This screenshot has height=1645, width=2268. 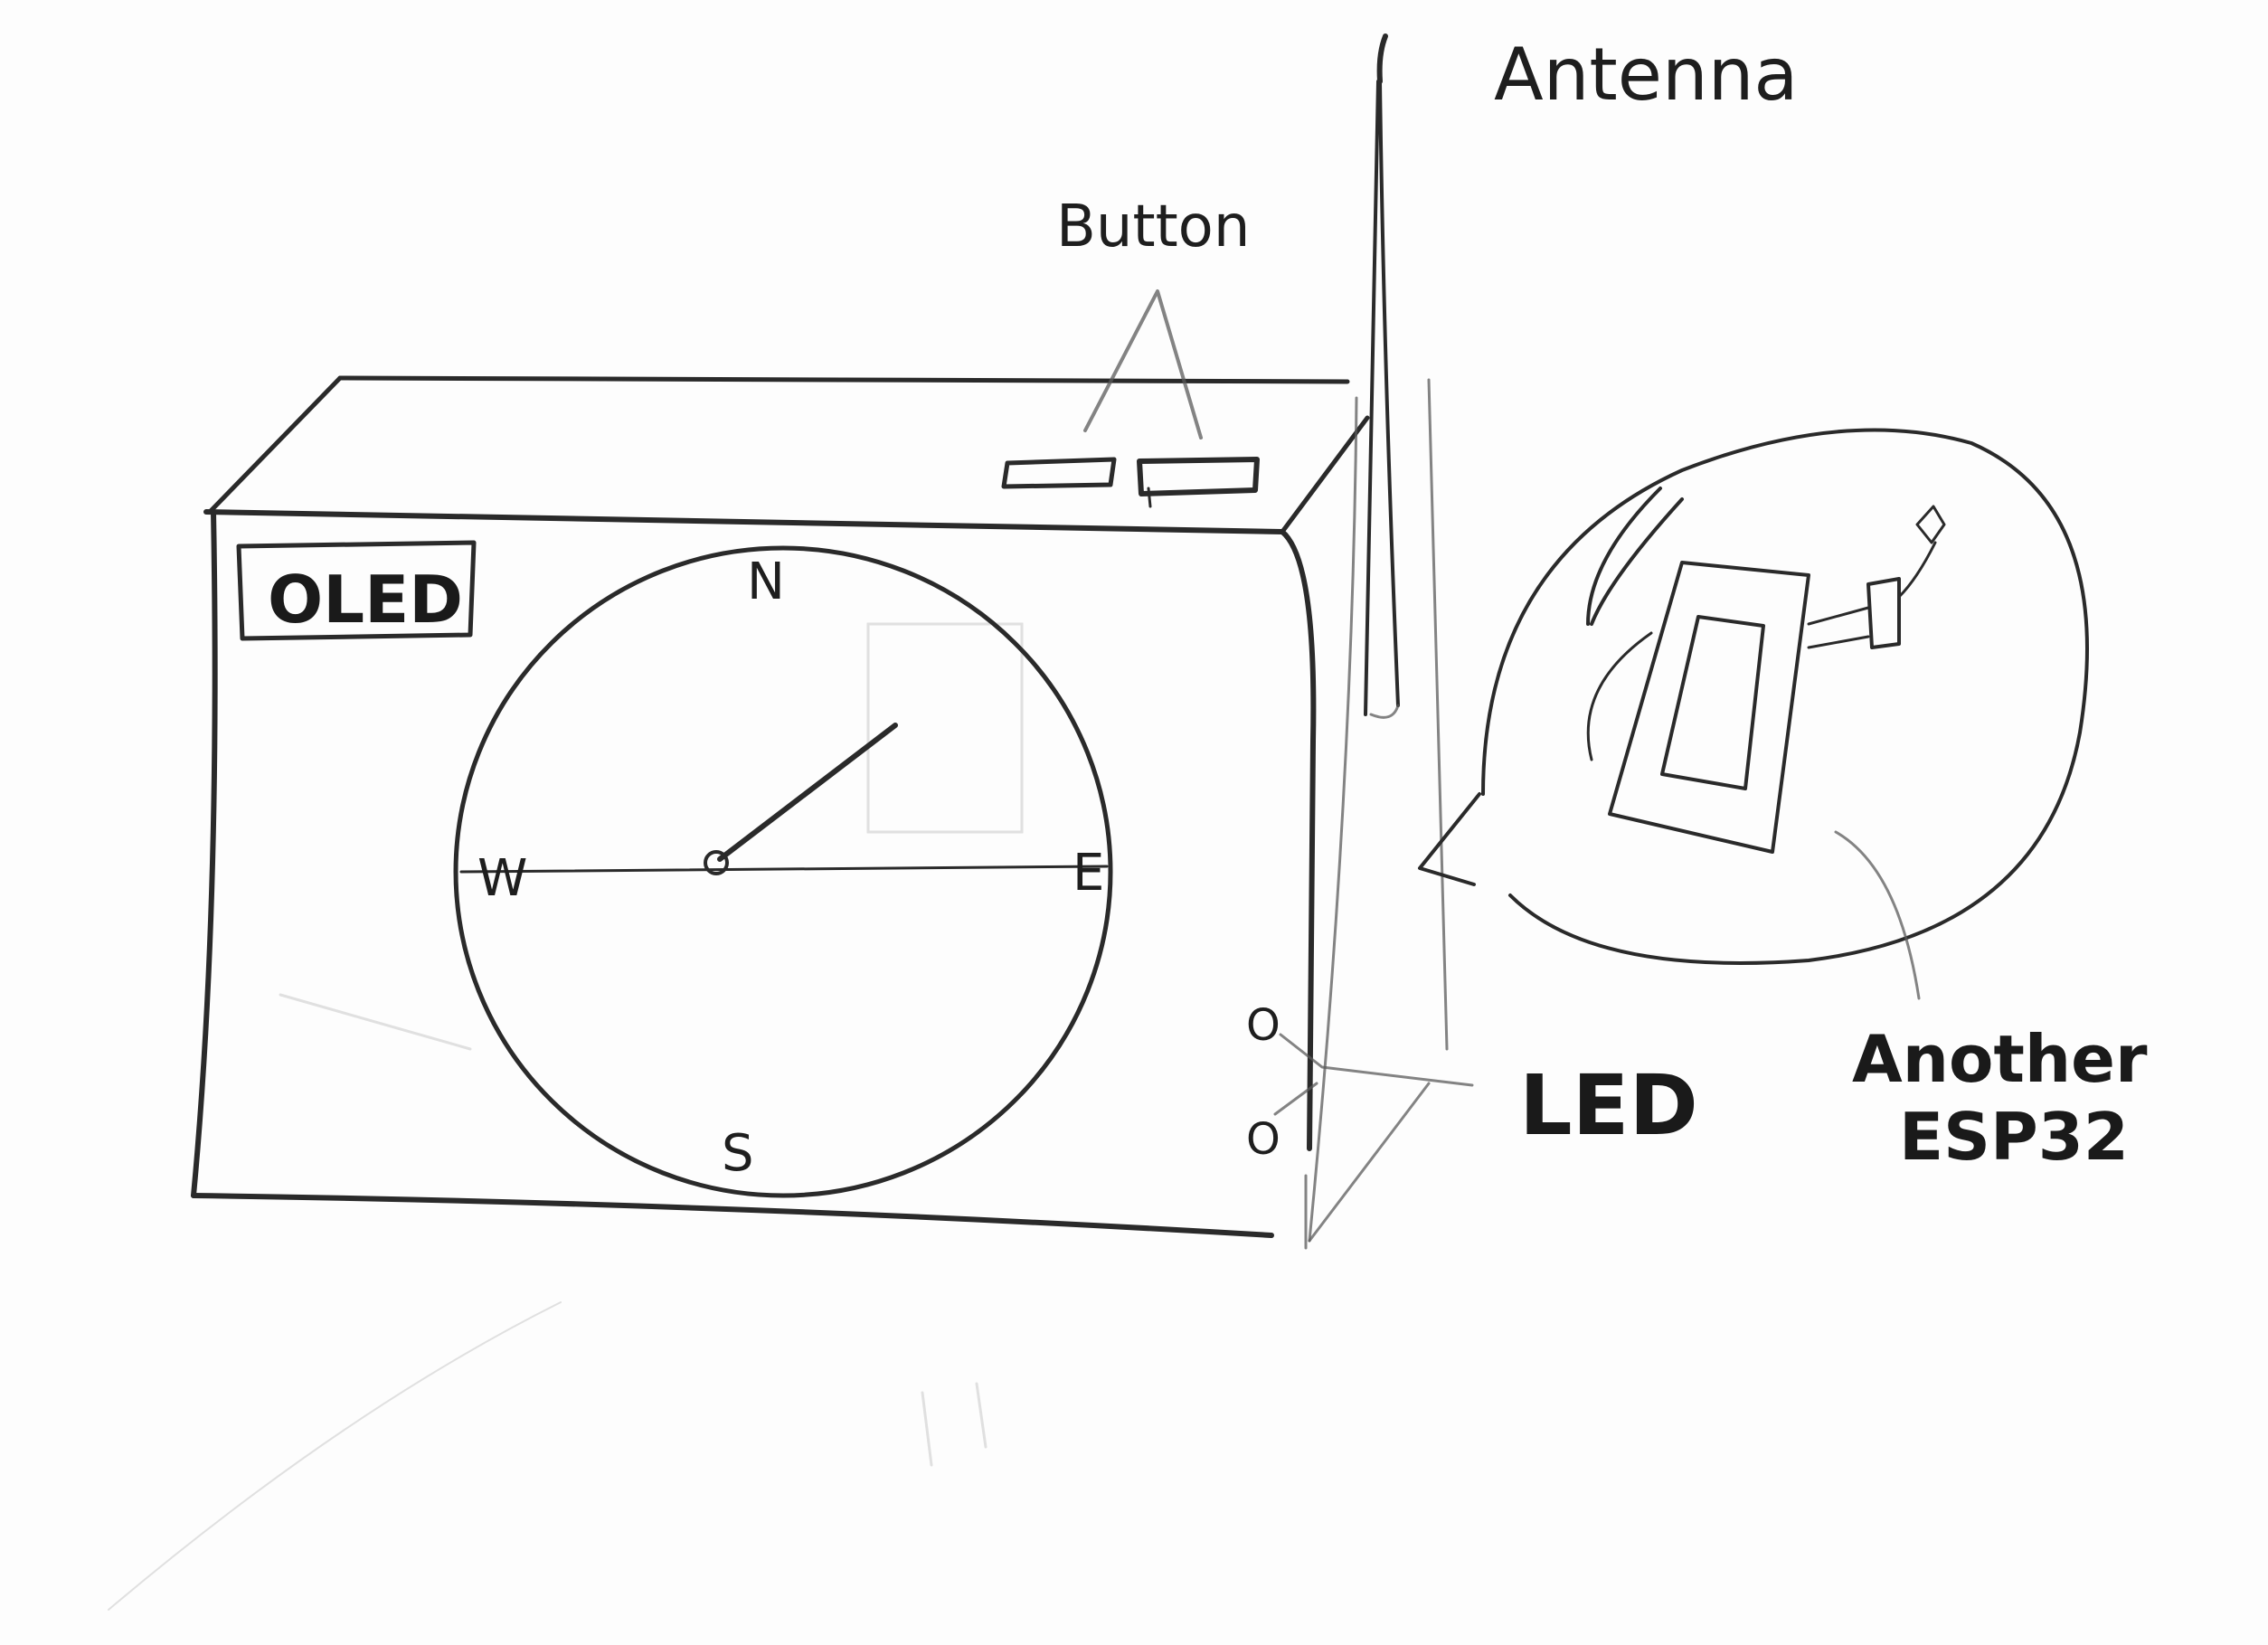 What do you see at coordinates (1472, 1082) in the screenshot?
I see `led-indicators: O O LED` at bounding box center [1472, 1082].